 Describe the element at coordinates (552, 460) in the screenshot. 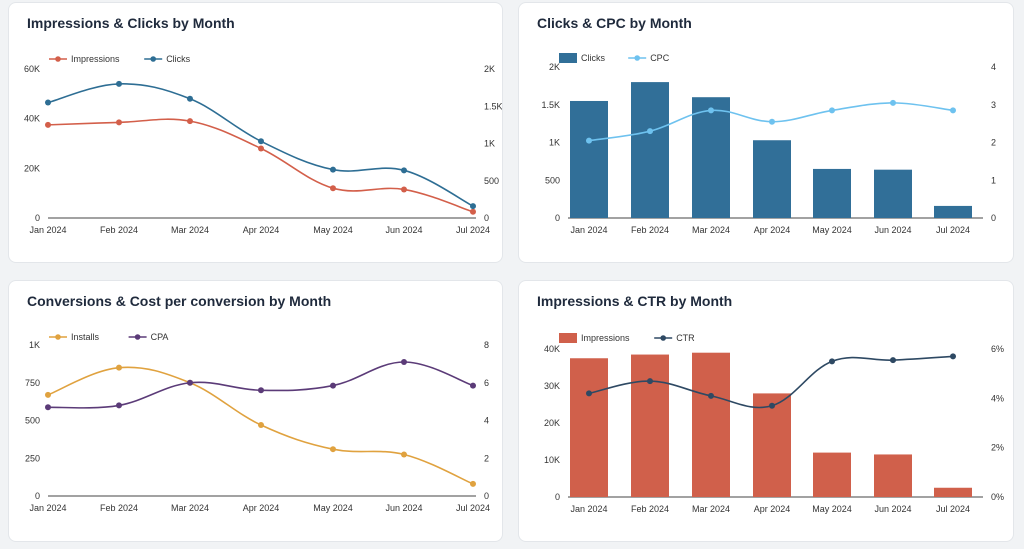

I see `y-left-tick-label: 10K` at that location.